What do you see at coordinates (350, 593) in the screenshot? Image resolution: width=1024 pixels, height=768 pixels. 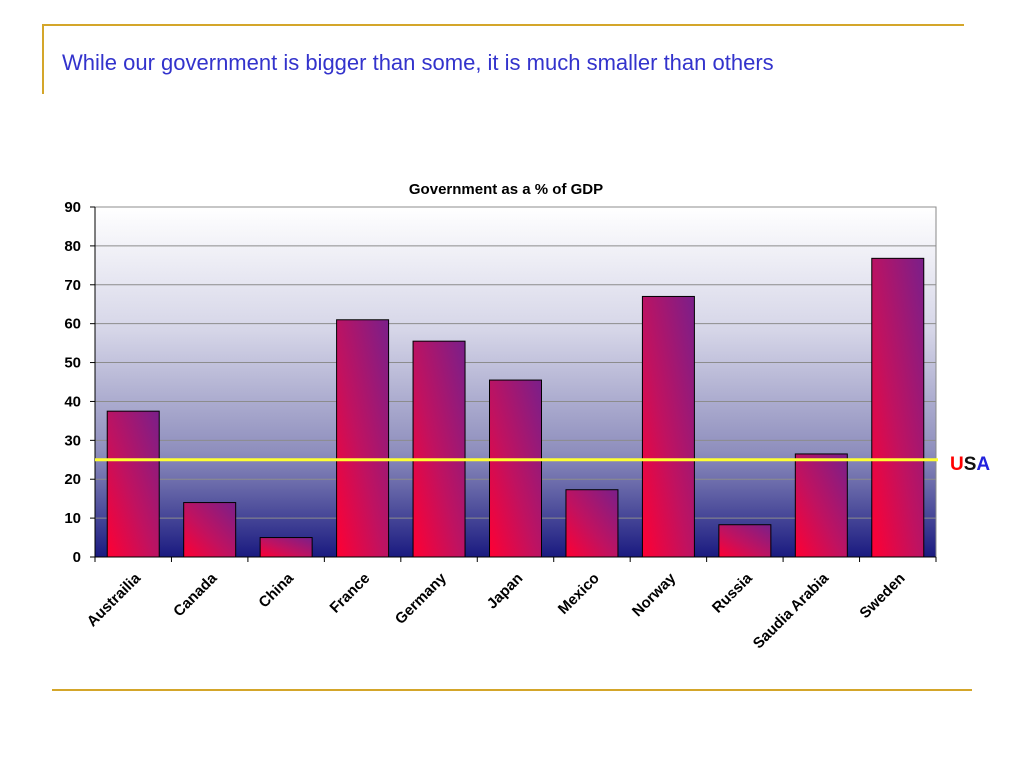 I see `x-category-label: France` at bounding box center [350, 593].